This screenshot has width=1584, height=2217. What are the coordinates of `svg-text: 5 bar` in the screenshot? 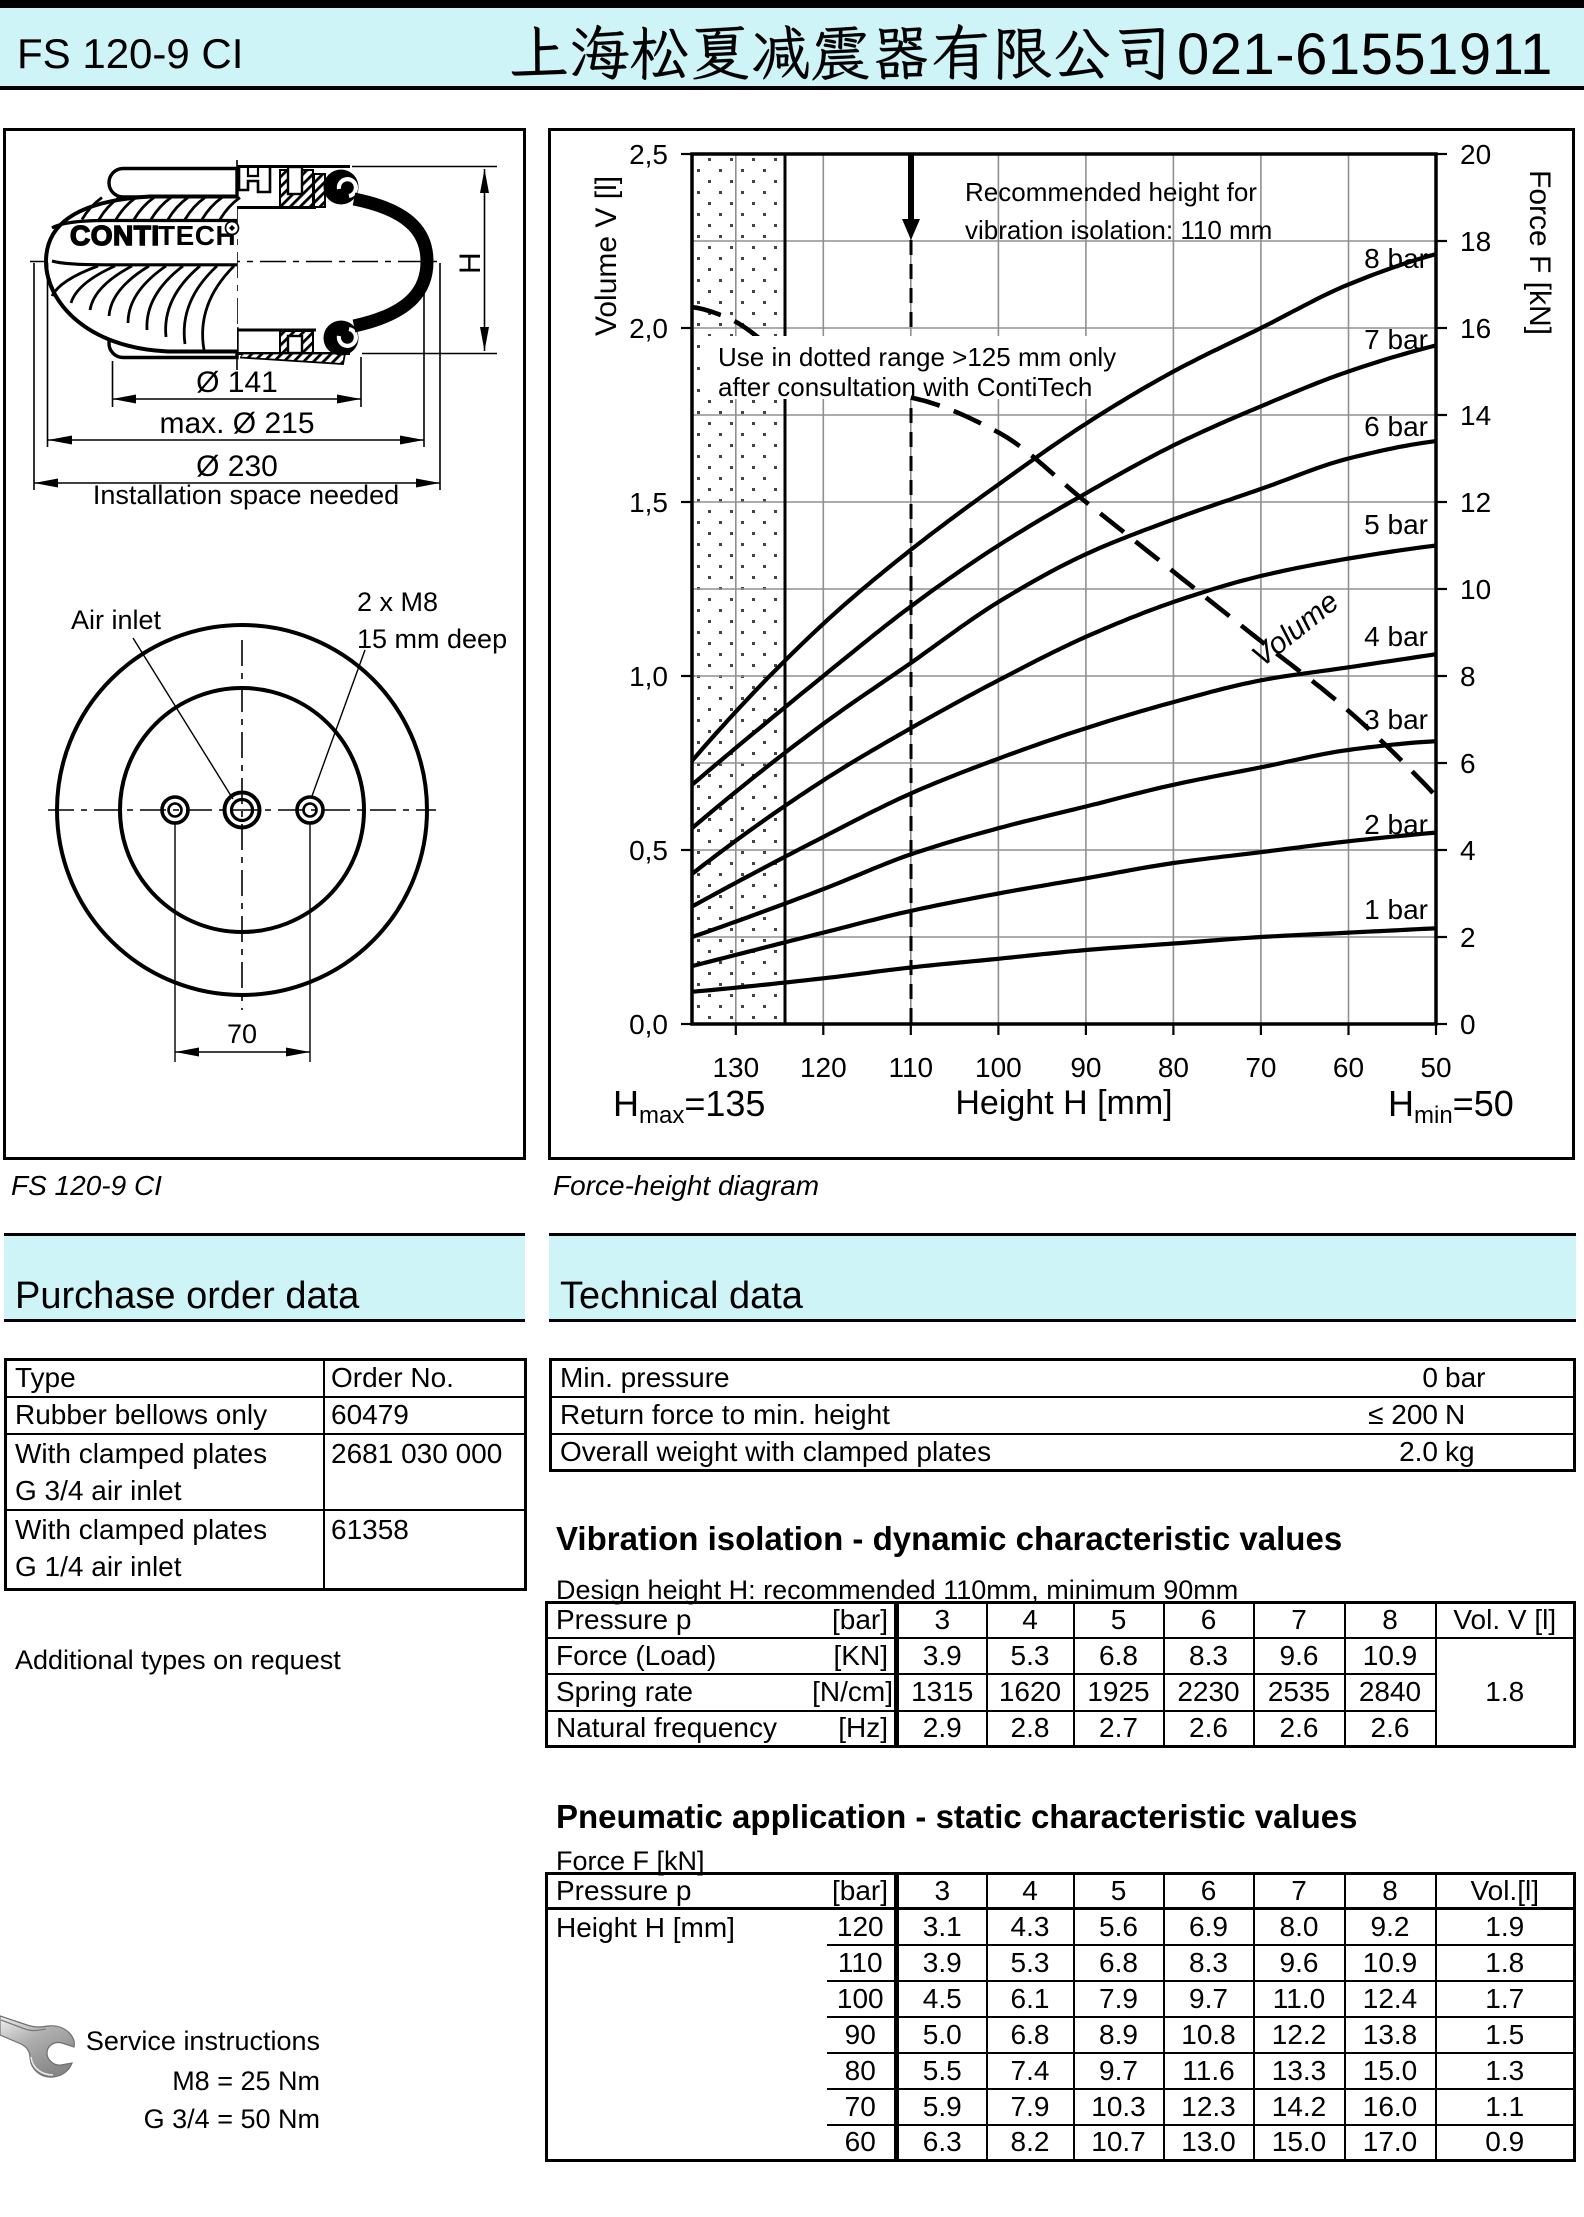 It's located at (1396, 524).